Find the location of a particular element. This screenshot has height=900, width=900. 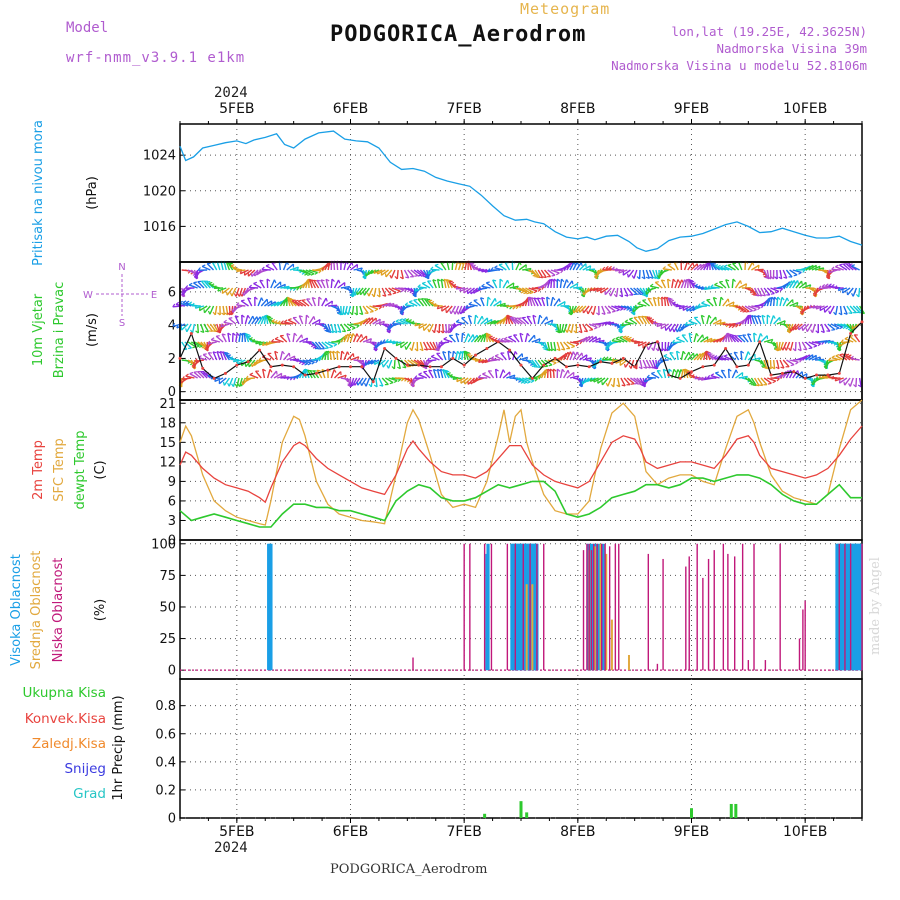

precip-bar is located at coordinates (691, 813).